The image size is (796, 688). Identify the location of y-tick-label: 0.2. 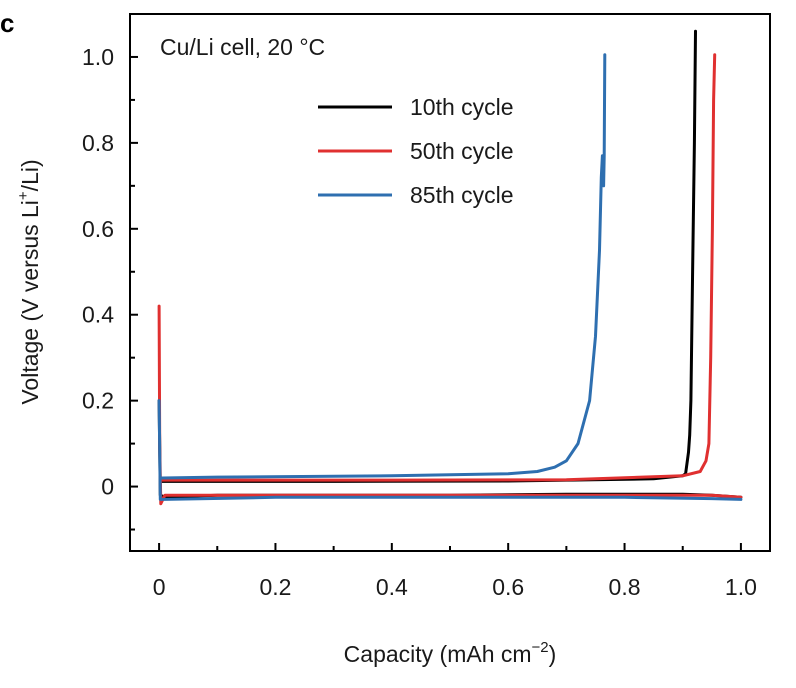
(98, 401).